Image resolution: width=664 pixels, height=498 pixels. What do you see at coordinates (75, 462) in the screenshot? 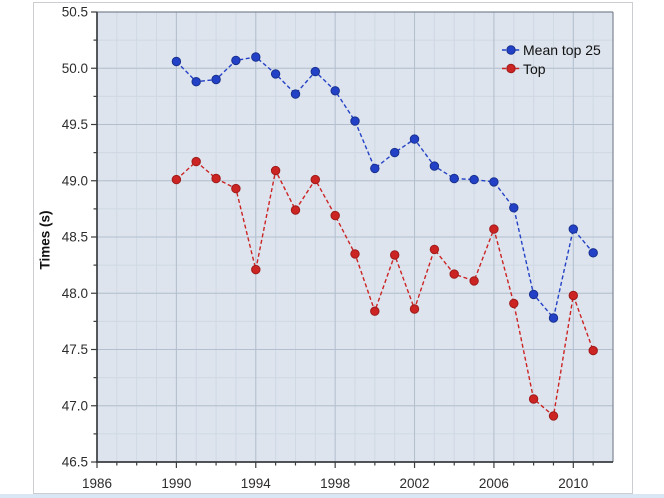
I see `y-axis-tick-label: 46.5` at bounding box center [75, 462].